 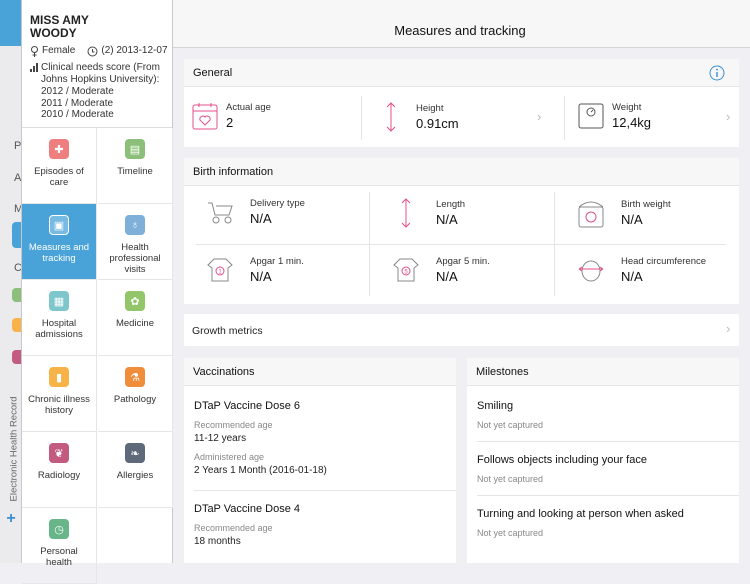 I want to click on general-title: General, so click(x=461, y=73).